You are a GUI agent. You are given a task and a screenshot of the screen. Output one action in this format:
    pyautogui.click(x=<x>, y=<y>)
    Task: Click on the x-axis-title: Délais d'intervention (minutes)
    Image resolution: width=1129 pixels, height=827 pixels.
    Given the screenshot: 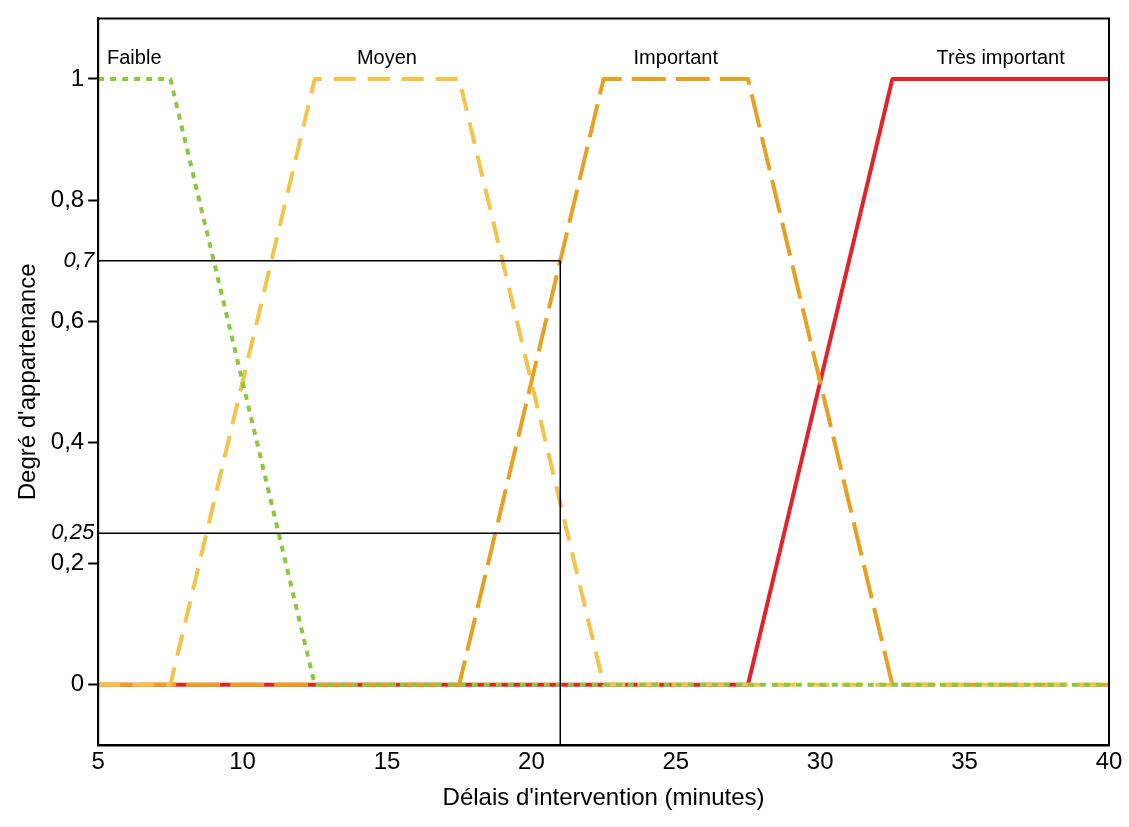 What is the action you would take?
    pyautogui.click(x=603, y=797)
    